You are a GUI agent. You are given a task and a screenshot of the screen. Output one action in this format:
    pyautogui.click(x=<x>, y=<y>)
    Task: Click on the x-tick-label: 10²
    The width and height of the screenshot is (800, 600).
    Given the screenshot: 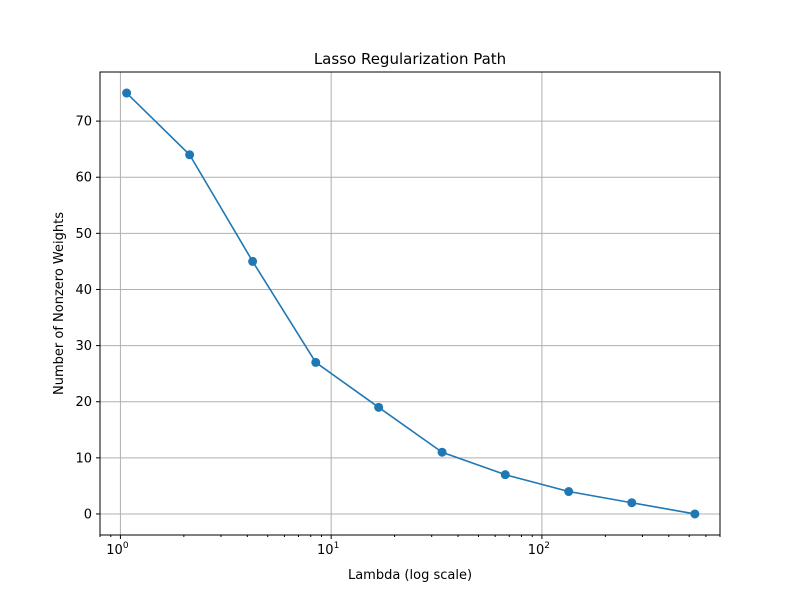 What is the action you would take?
    pyautogui.click(x=539, y=549)
    